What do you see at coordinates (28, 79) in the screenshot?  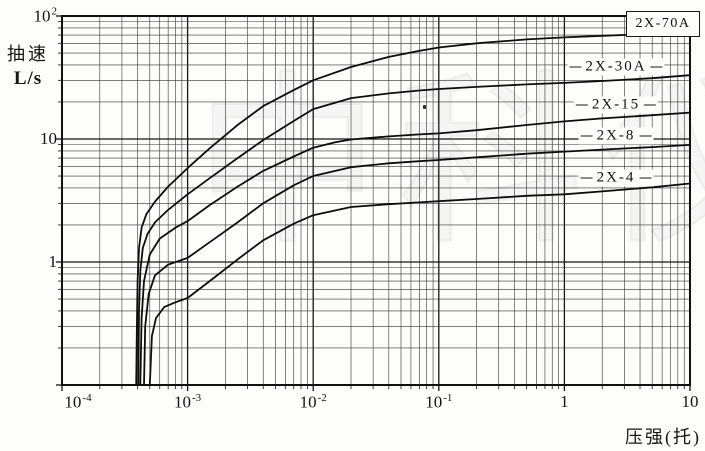 I see `y-axis-title-line2: L/s` at bounding box center [28, 79].